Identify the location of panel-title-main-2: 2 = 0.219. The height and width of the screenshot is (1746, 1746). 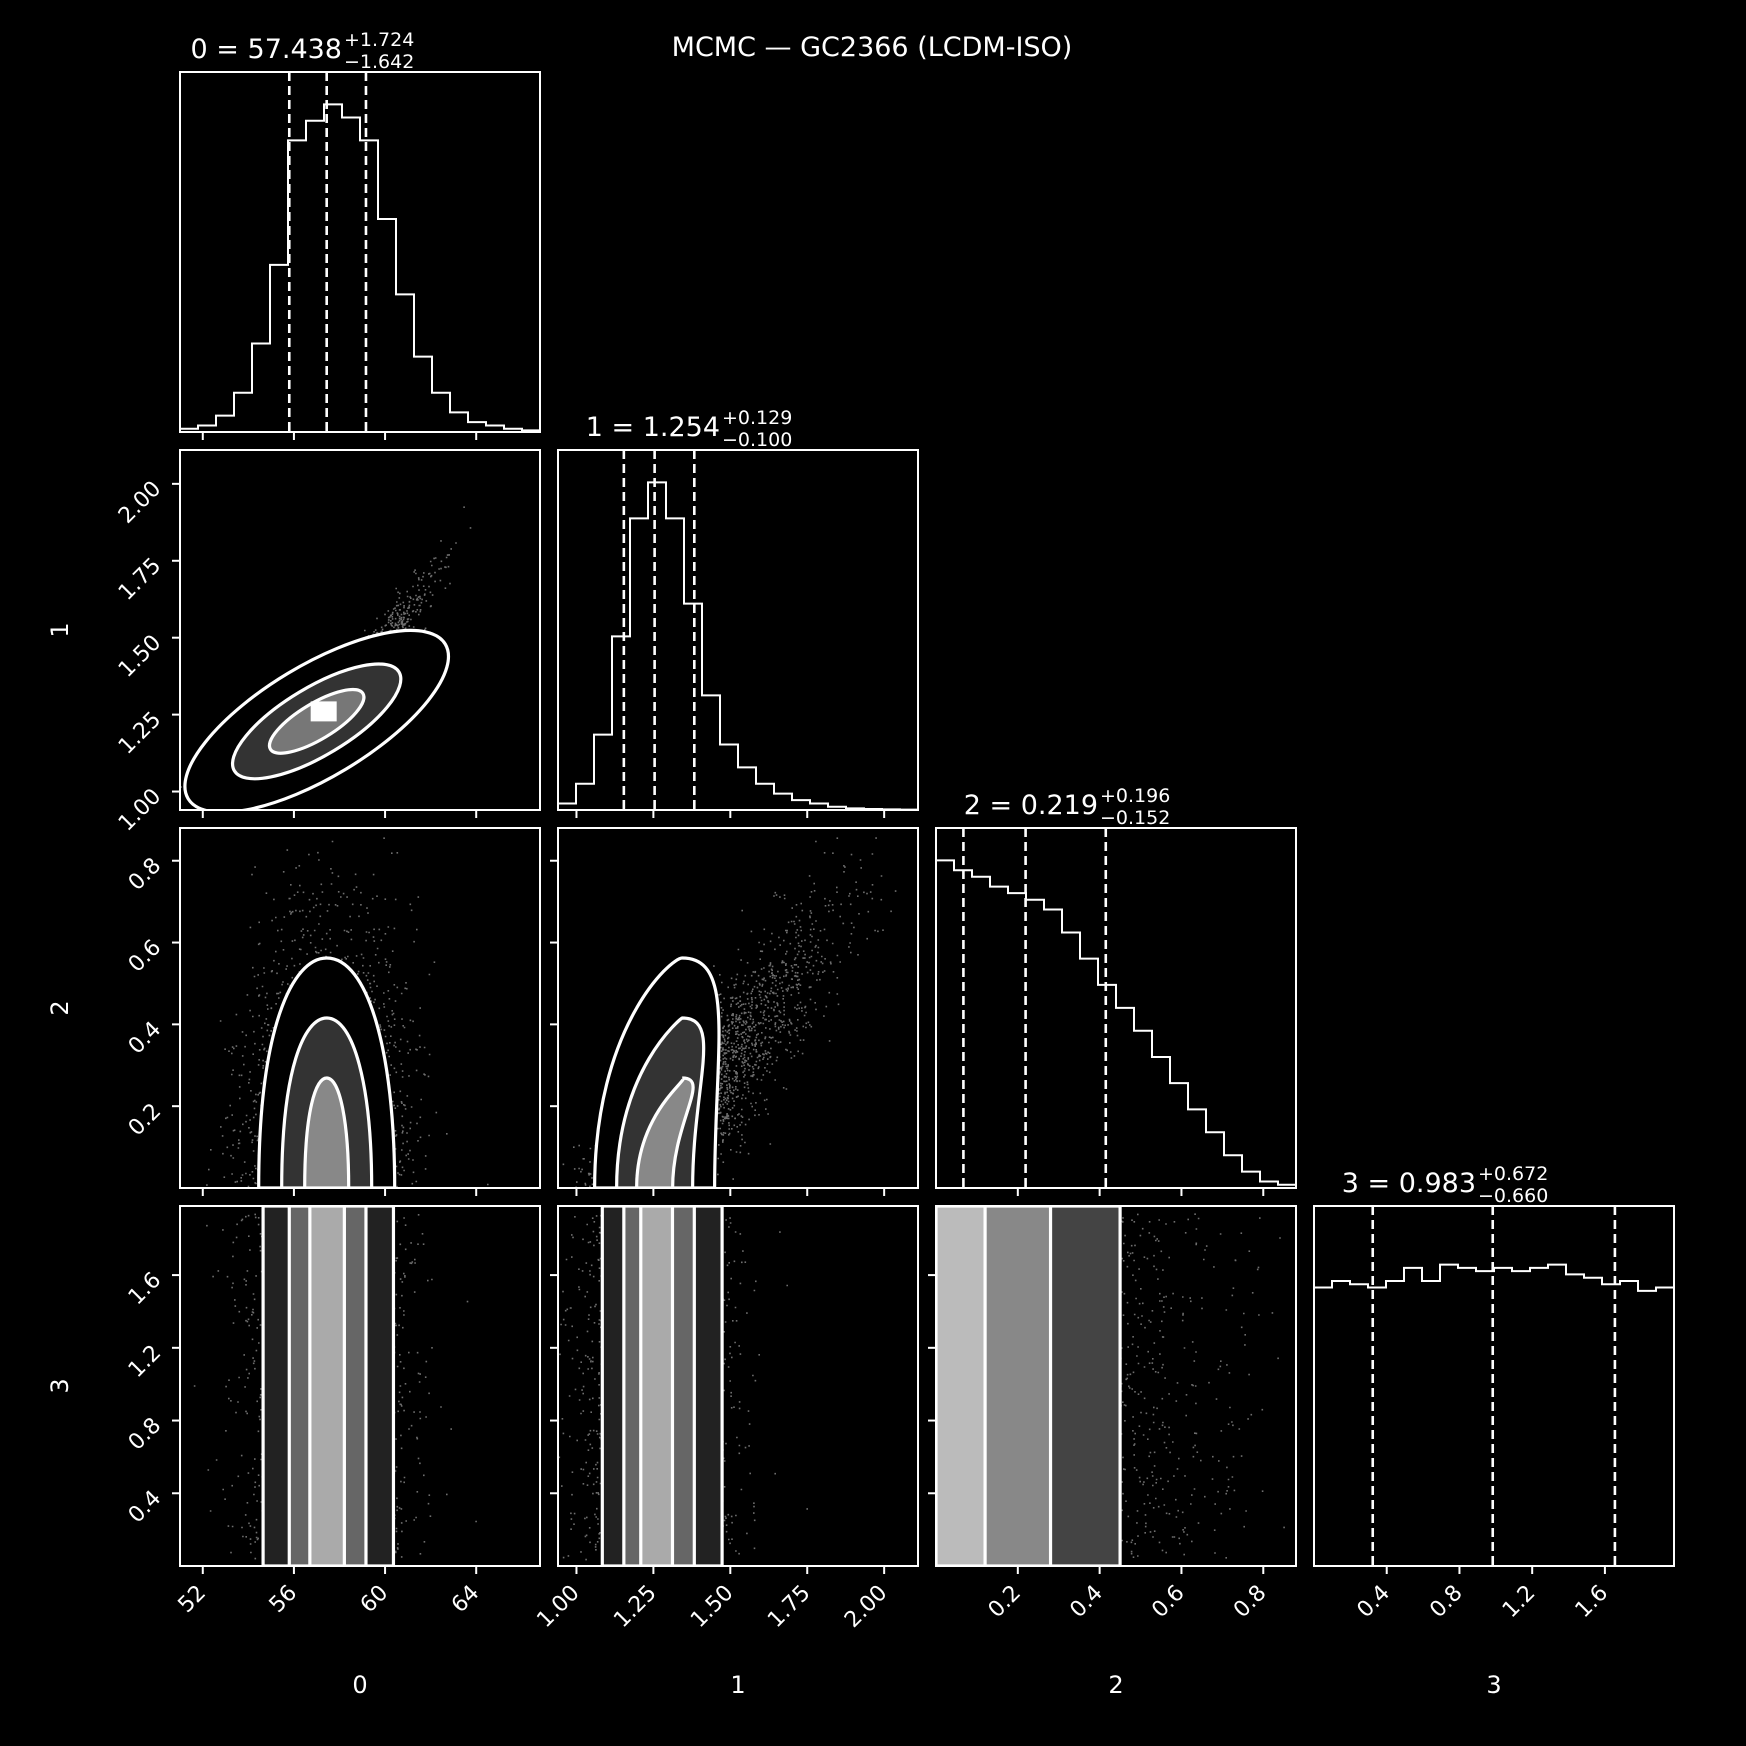
(1031, 805).